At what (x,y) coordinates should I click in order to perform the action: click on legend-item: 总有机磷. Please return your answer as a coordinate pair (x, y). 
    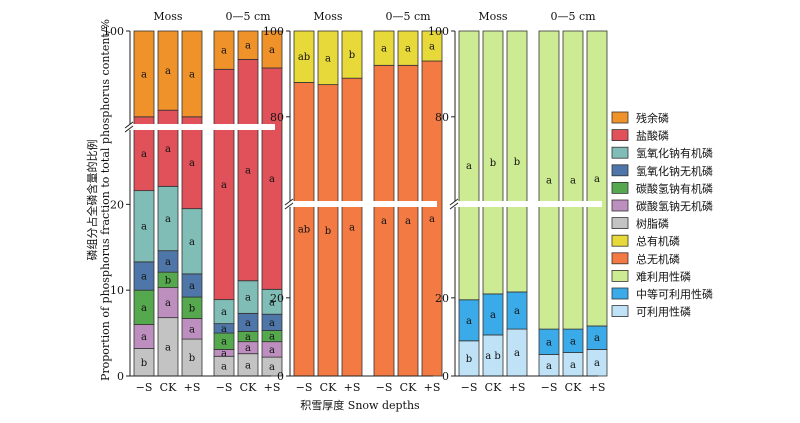
    Looking at the image, I should click on (645, 241).